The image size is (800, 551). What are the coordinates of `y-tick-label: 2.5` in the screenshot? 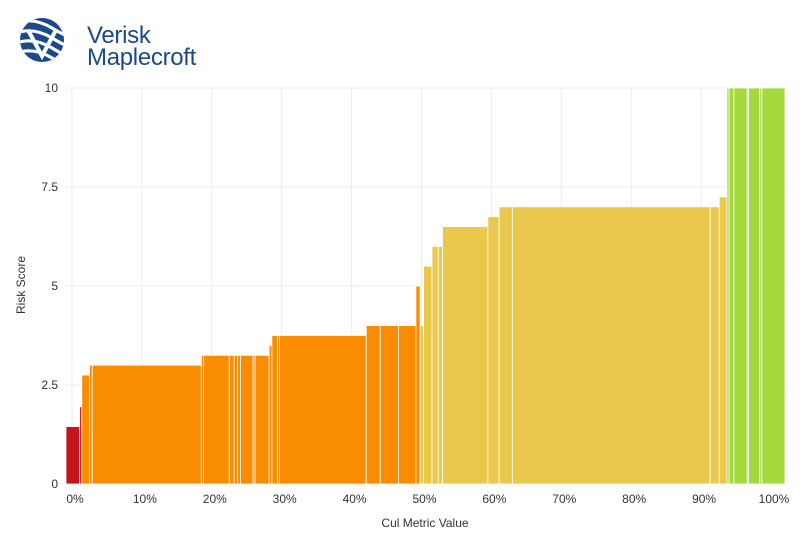 It's located at (49, 385).